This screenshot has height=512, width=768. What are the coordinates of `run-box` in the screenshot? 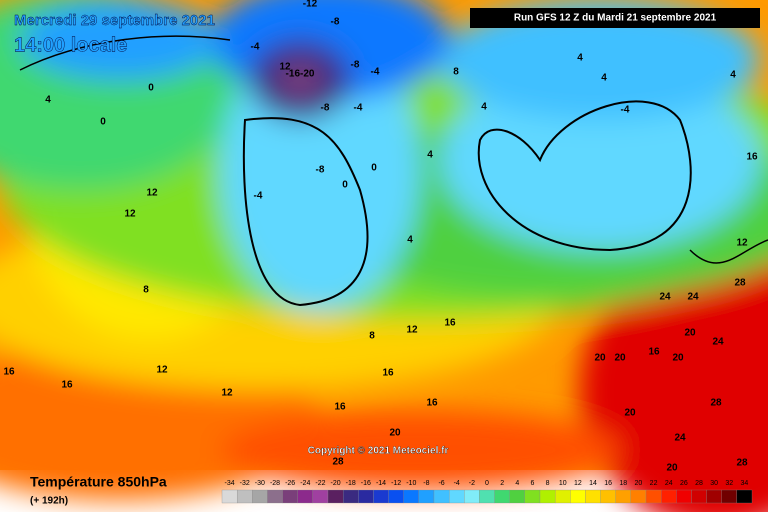 It's located at (615, 18).